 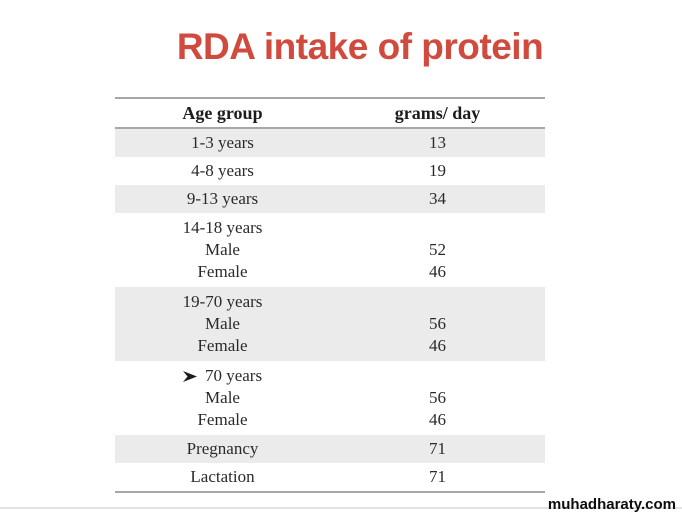 I want to click on table-row: 70 years Male Female 56 46, so click(x=330, y=398).